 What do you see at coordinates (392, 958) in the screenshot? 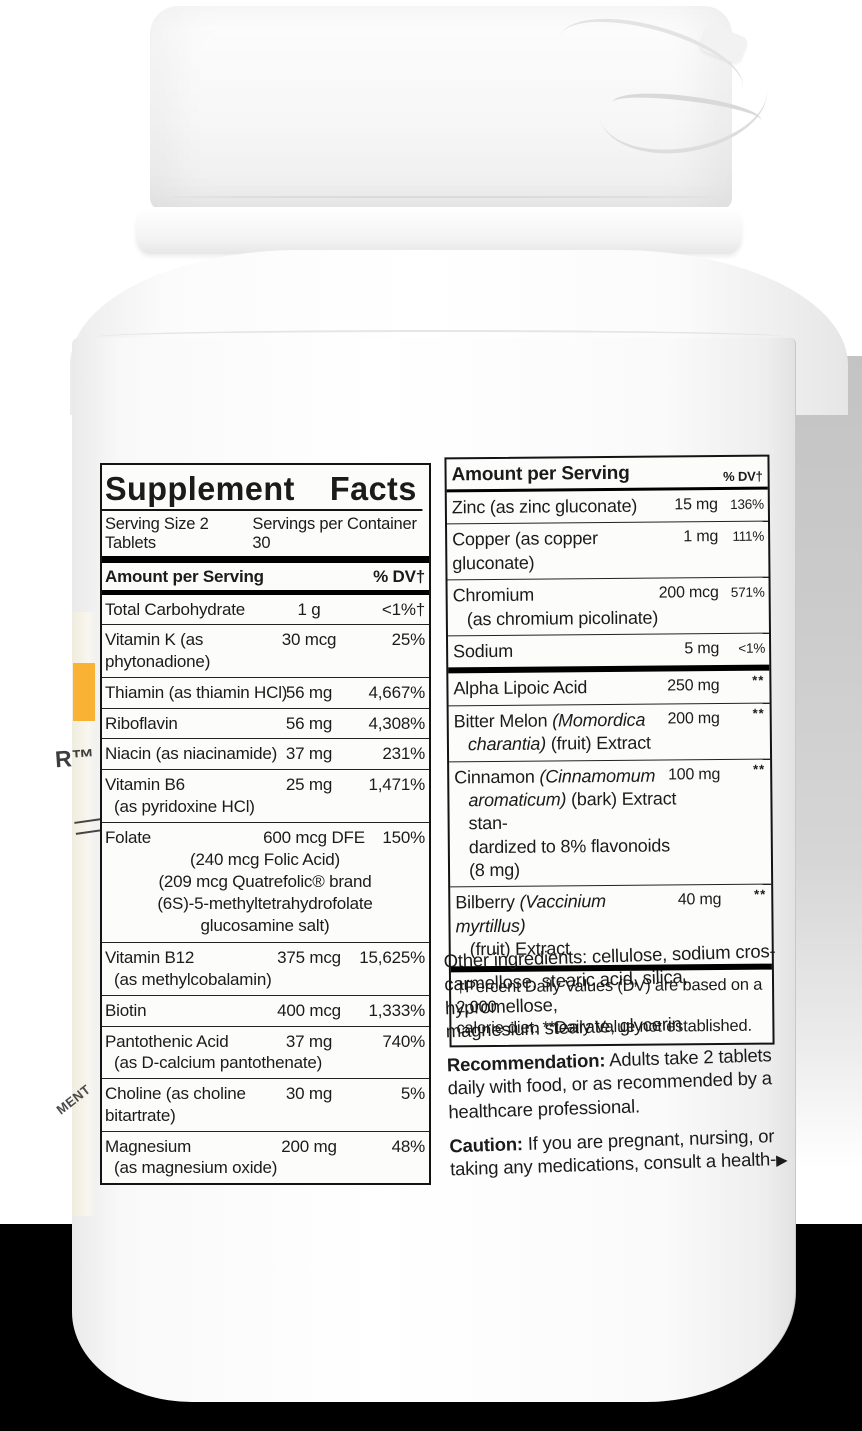
I see `nutrient-dv: 15,625%` at bounding box center [392, 958].